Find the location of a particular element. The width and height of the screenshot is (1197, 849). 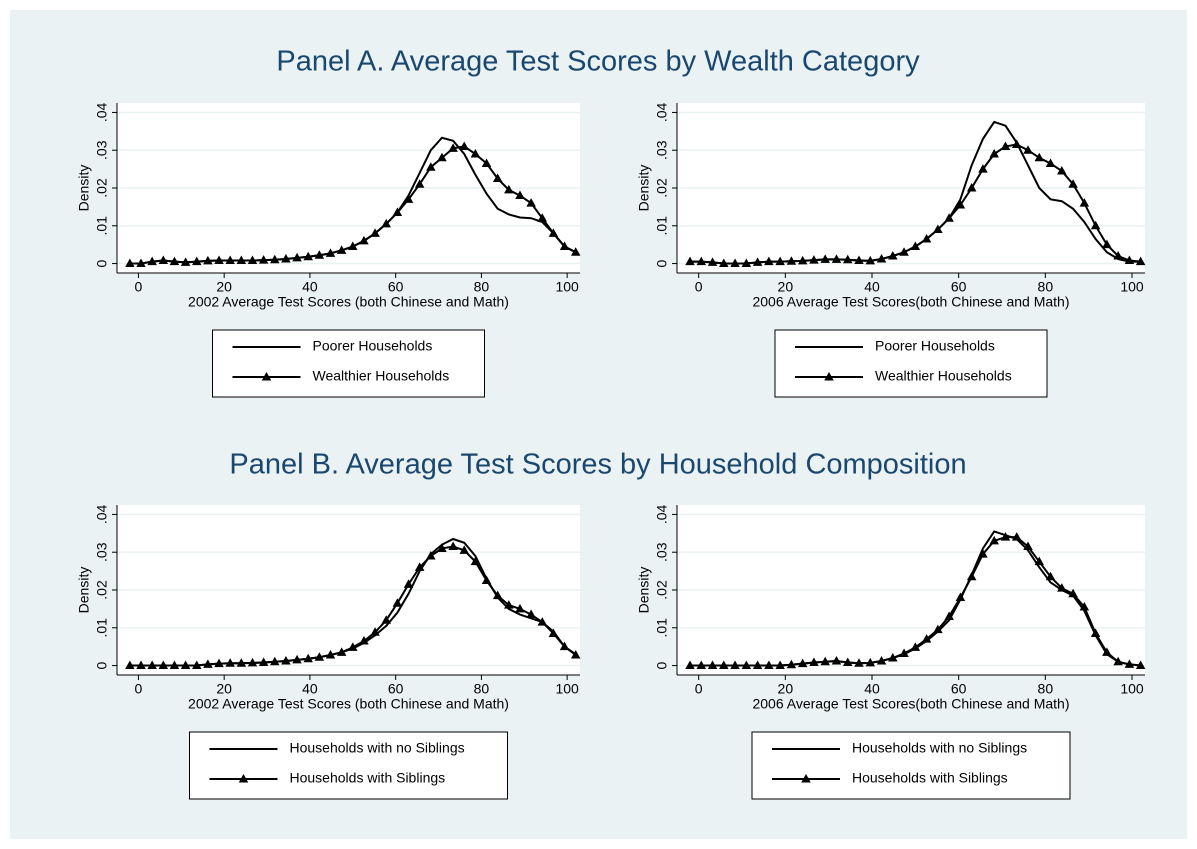

x-tick-label: 0 is located at coordinates (139, 689).